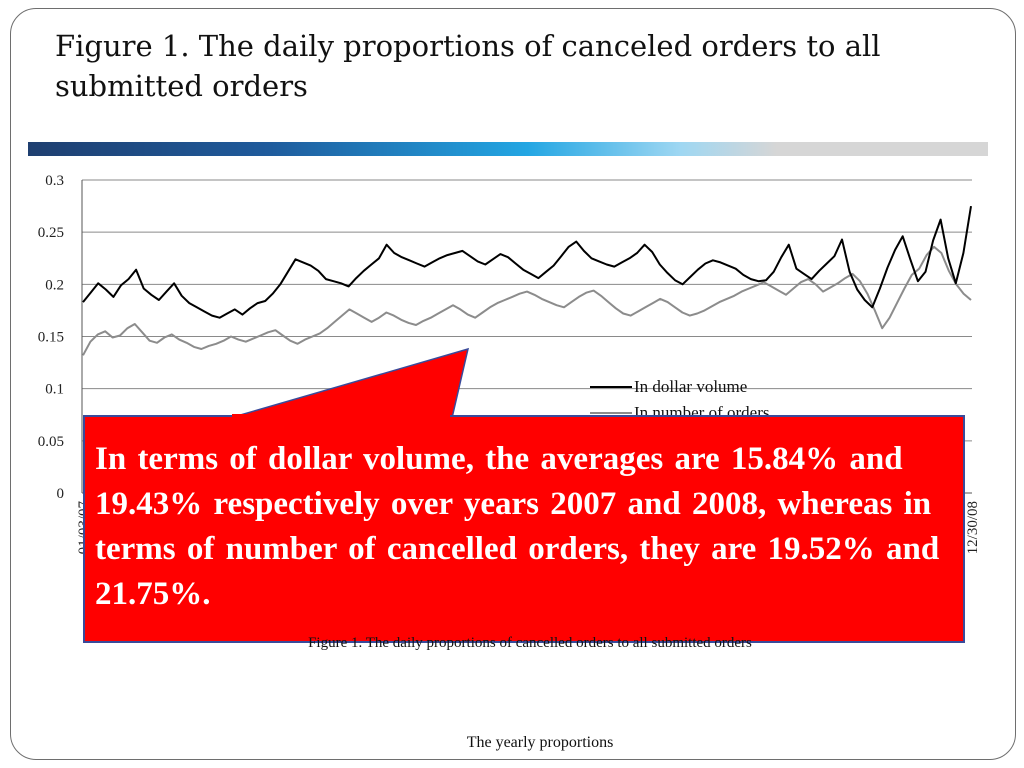  Describe the element at coordinates (61, 494) in the screenshot. I see `y-tick-label: 0` at that location.